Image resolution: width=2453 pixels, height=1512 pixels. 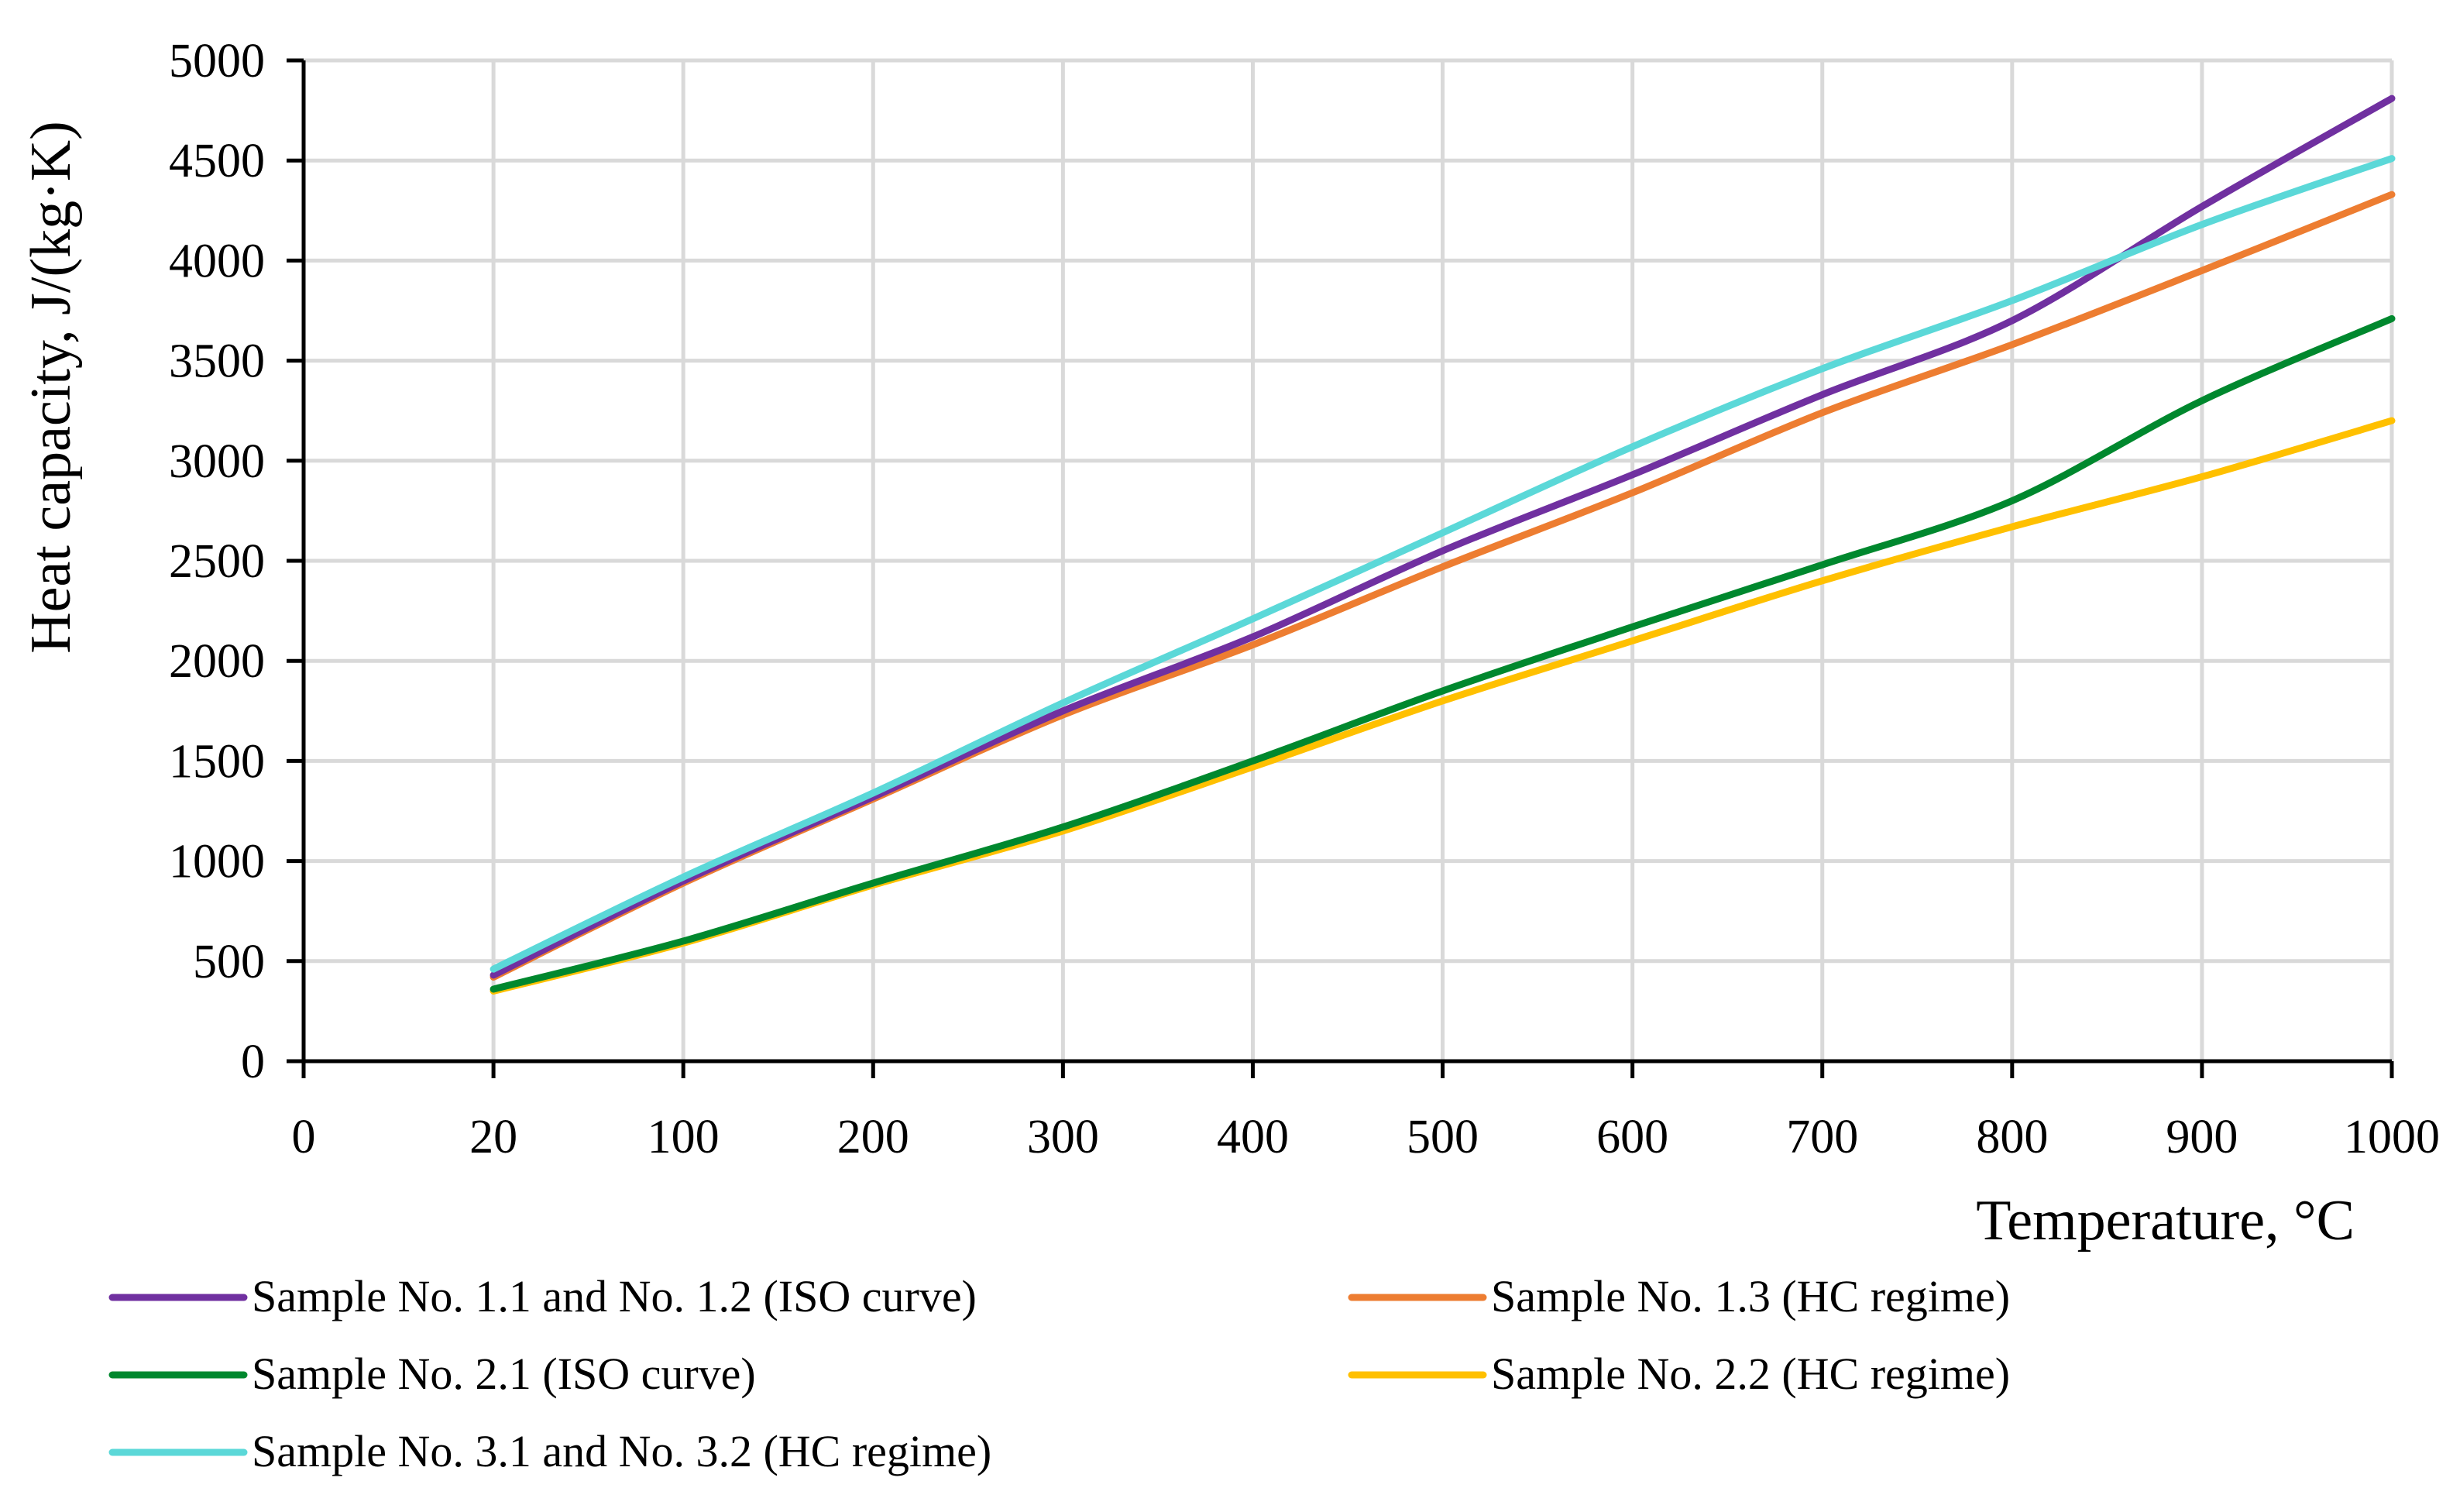 What do you see at coordinates (217, 161) in the screenshot?
I see `y-tick-label-4500: 4500` at bounding box center [217, 161].